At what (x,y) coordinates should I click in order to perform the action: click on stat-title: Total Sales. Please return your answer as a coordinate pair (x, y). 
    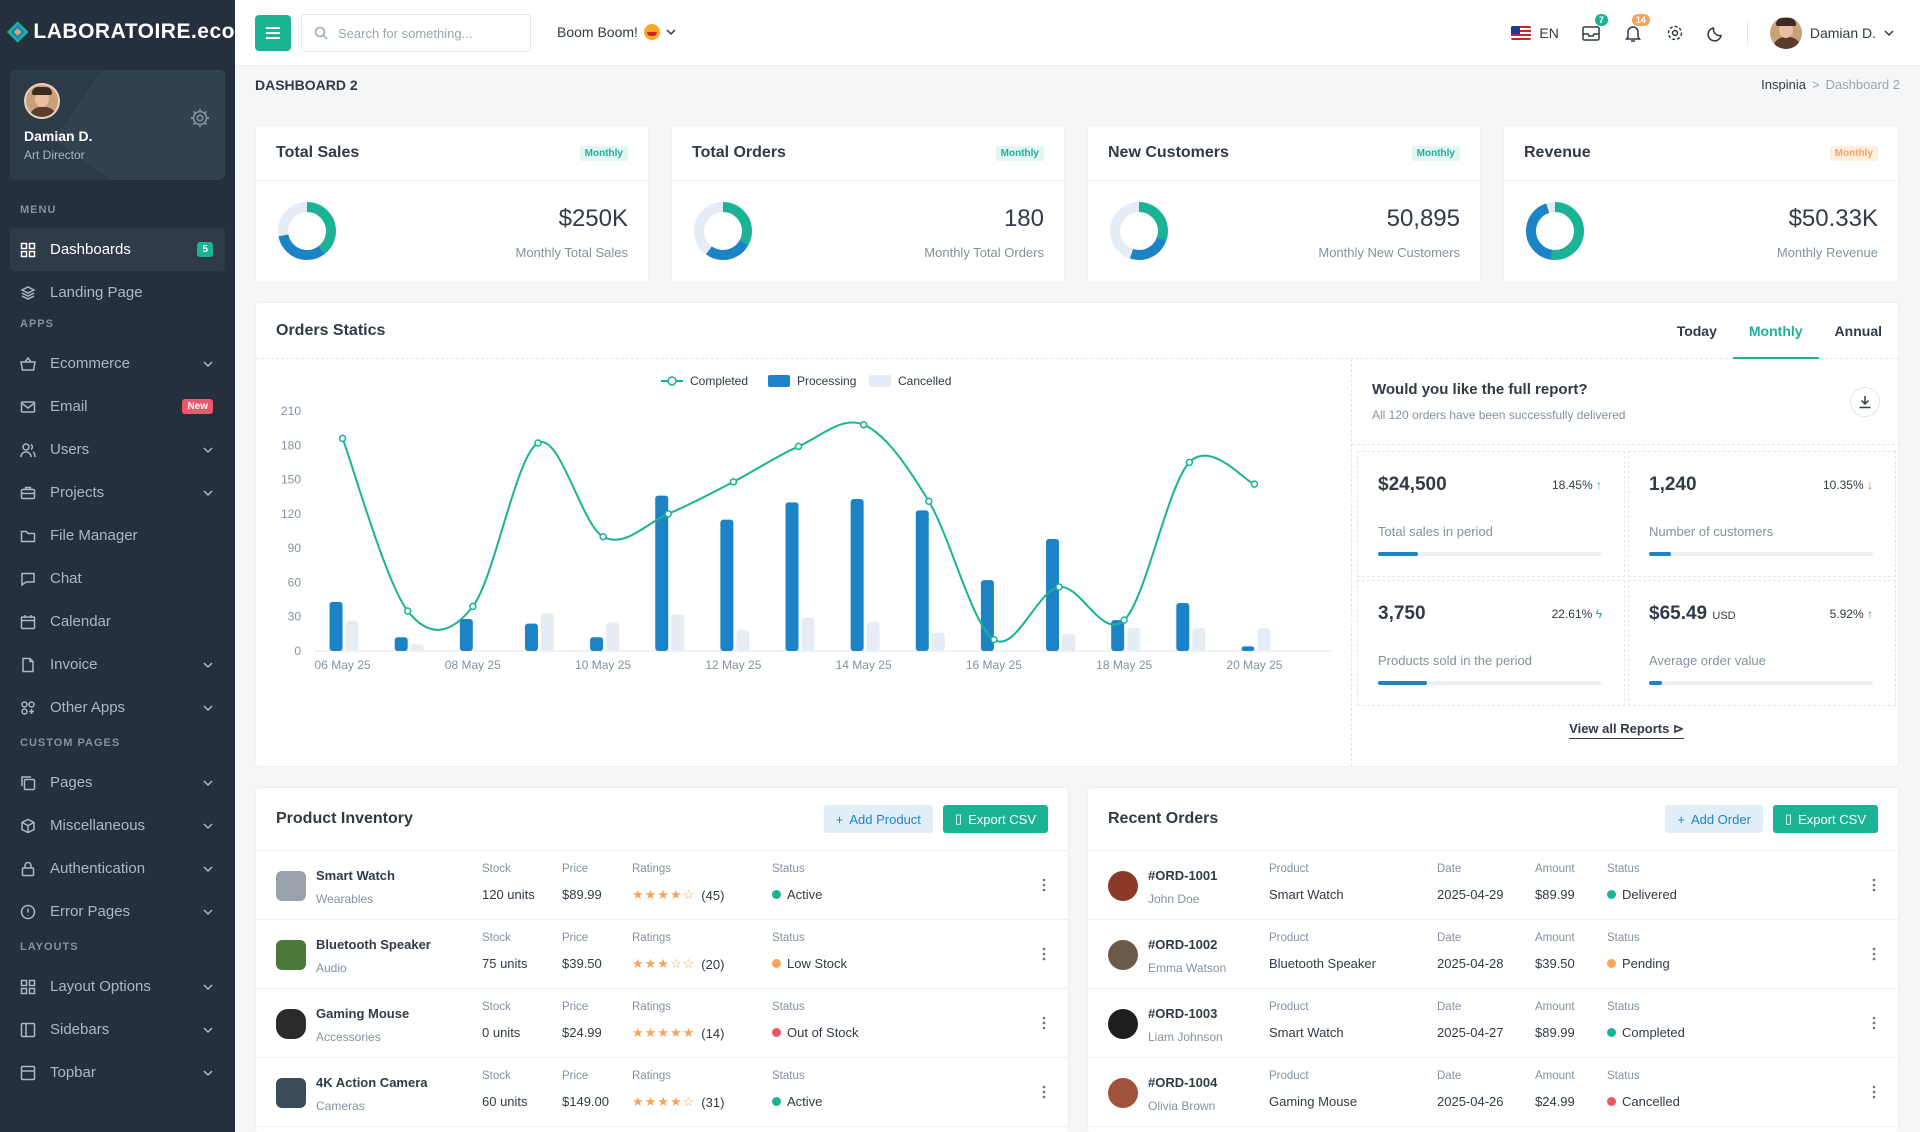
    Looking at the image, I should click on (318, 152).